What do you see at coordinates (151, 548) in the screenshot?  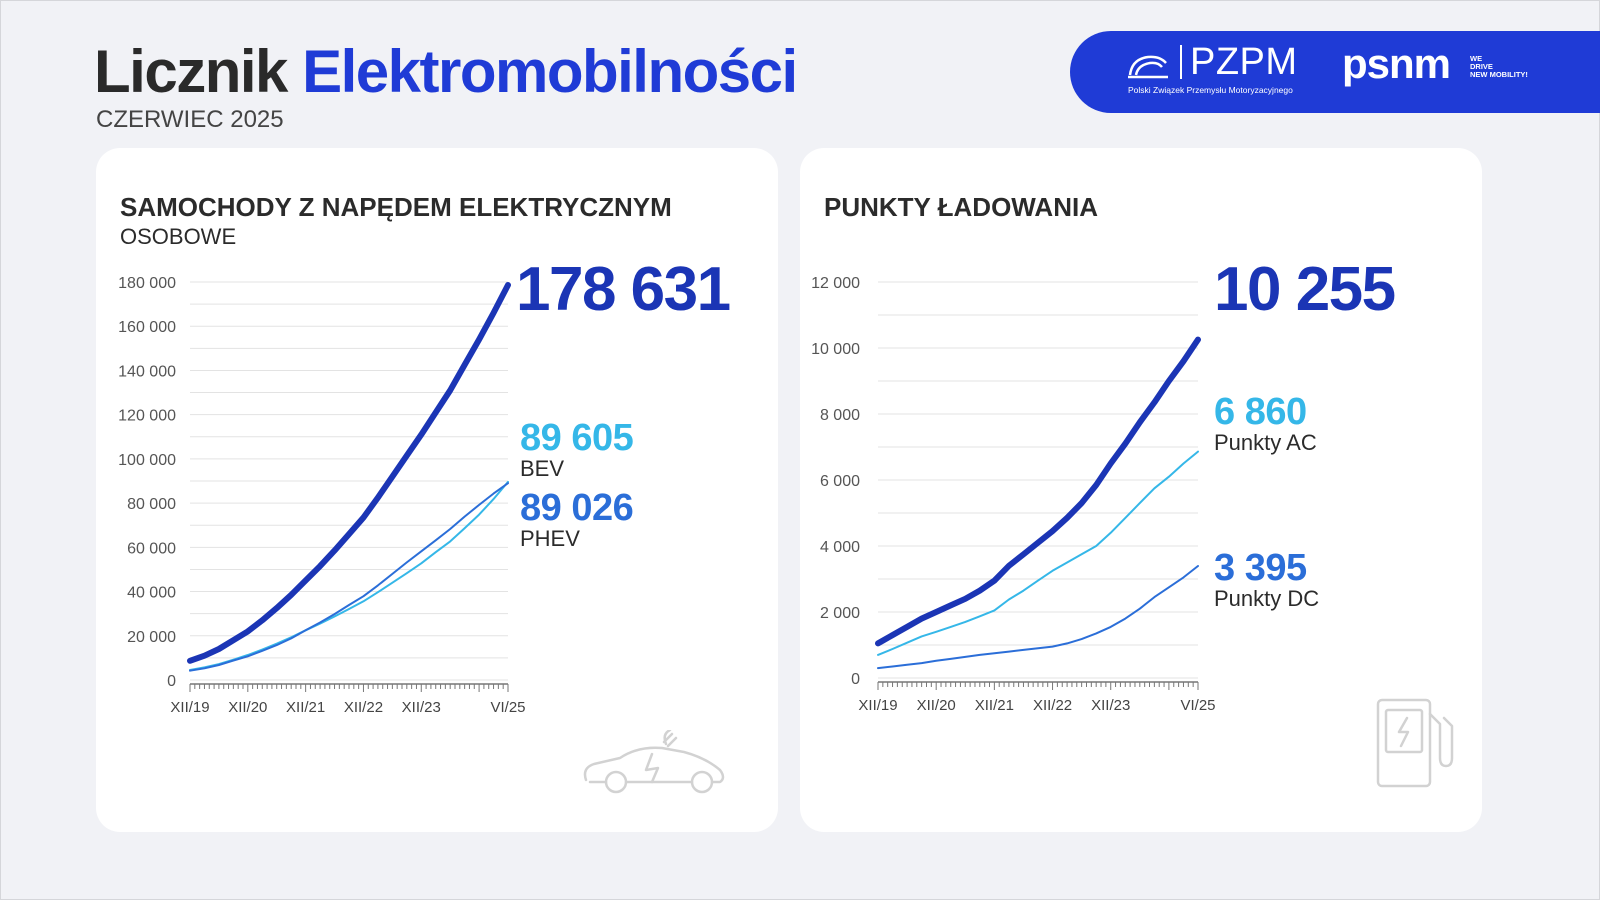 I see `y-tick-label: 60 000` at bounding box center [151, 548].